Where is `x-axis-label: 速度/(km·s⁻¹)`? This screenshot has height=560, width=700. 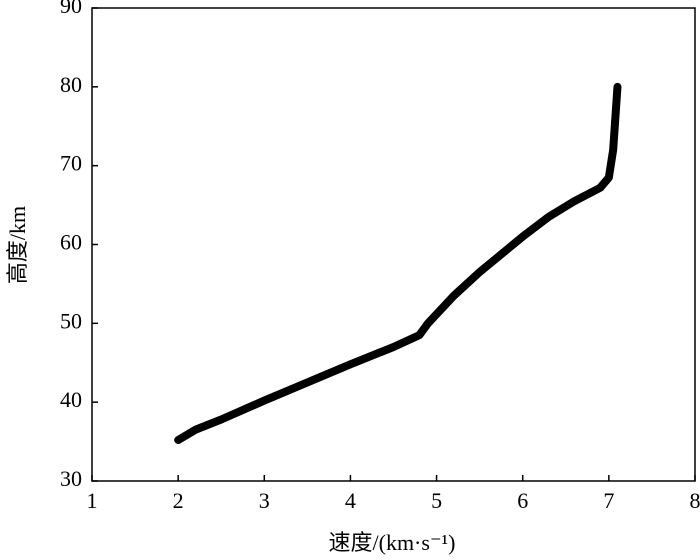 x-axis-label: 速度/(km·s⁻¹) is located at coordinates (392, 542).